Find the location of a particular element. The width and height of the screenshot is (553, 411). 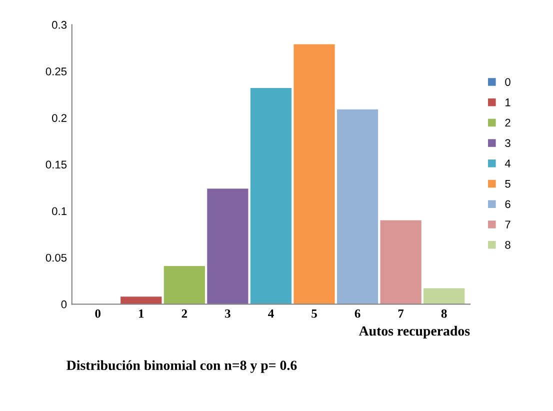

x-tick-label: 8 is located at coordinates (444, 313).